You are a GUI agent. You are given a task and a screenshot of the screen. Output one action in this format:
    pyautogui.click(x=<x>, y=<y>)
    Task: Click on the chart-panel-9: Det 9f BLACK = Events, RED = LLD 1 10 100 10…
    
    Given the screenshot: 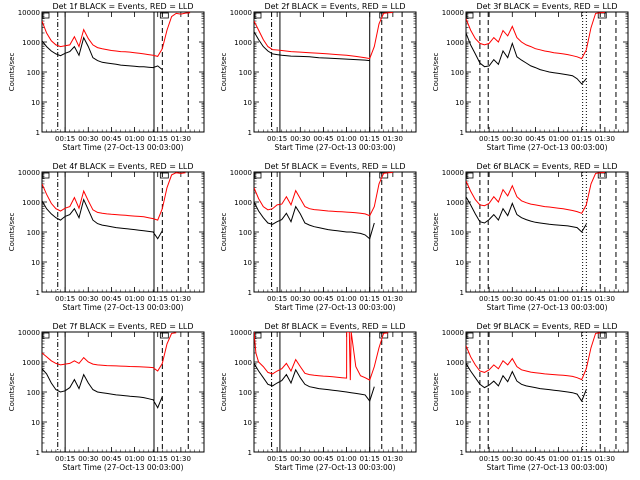 What is the action you would take?
    pyautogui.click(x=530, y=397)
    